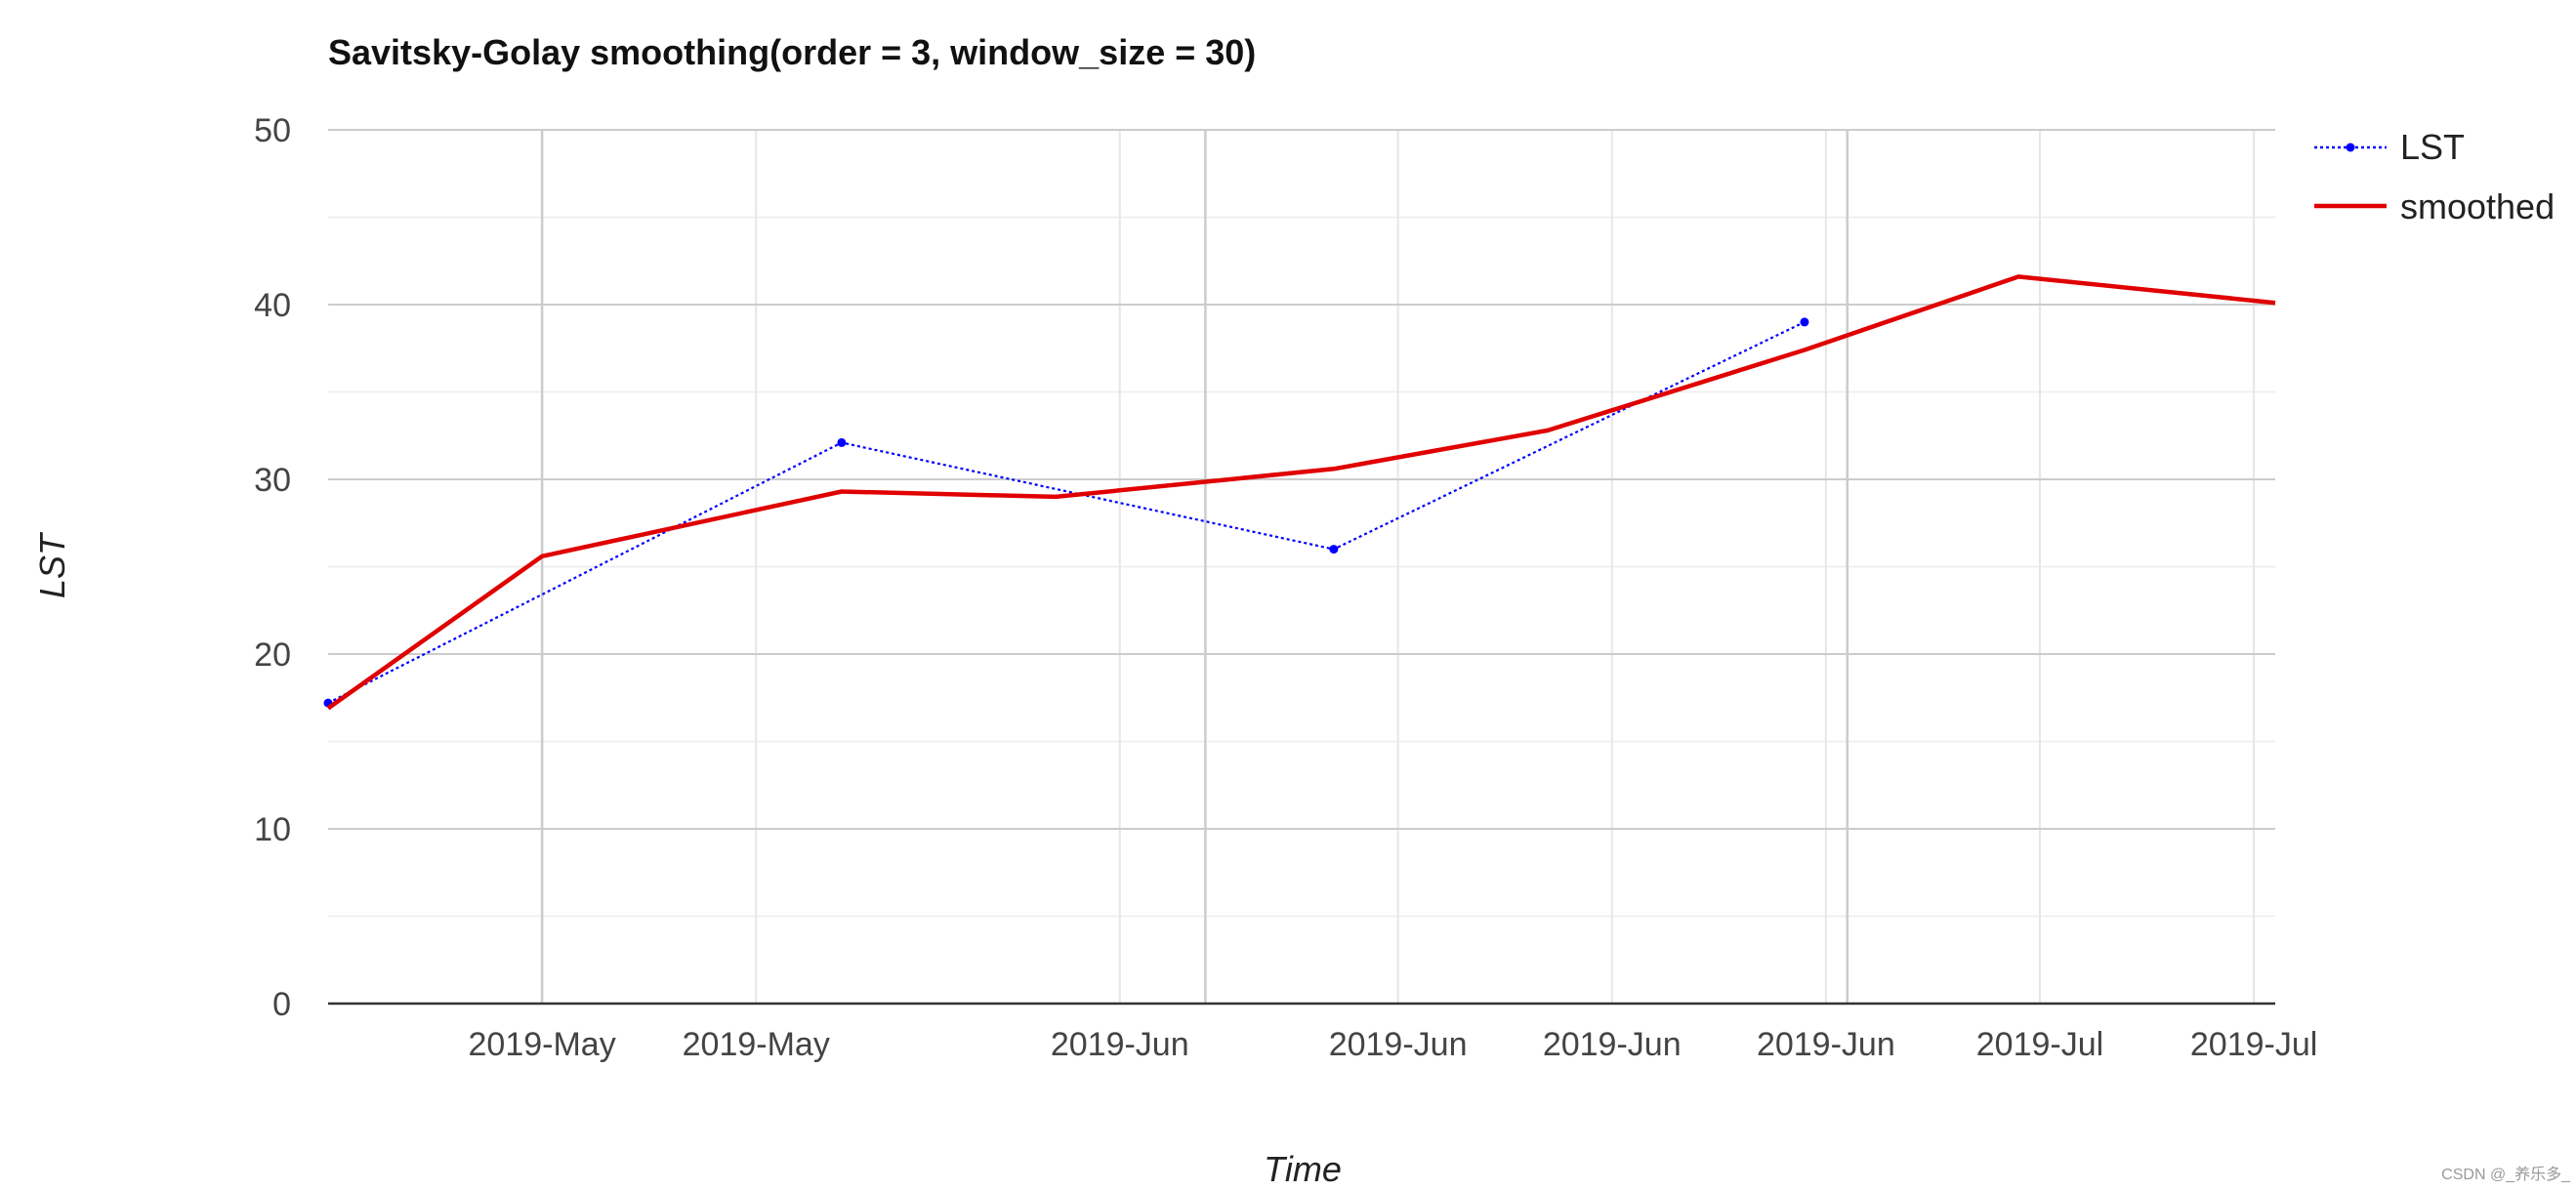  Describe the element at coordinates (2434, 176) in the screenshot. I see `legend: LST smoothed` at that location.